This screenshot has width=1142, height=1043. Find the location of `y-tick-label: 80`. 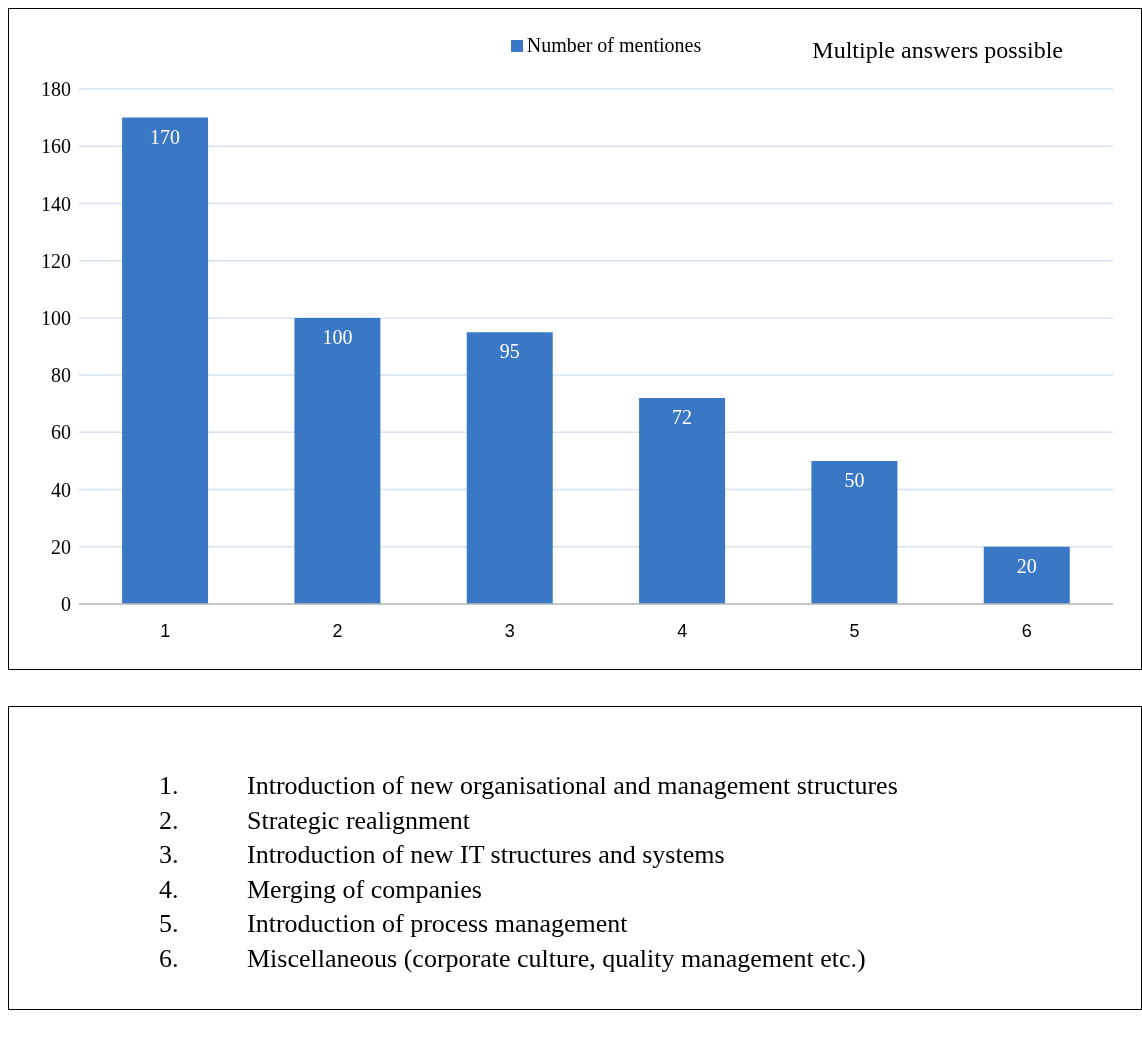

y-tick-label: 80 is located at coordinates (61, 375).